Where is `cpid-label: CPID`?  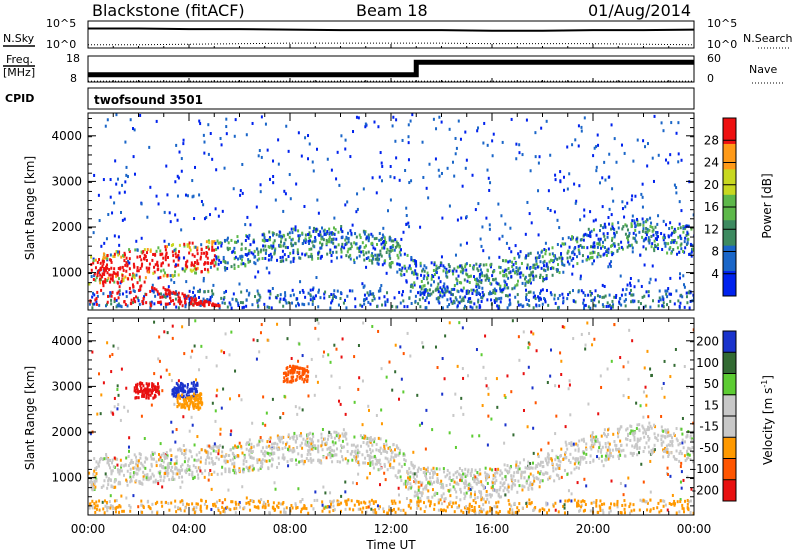 cpid-label: CPID is located at coordinates (19, 98).